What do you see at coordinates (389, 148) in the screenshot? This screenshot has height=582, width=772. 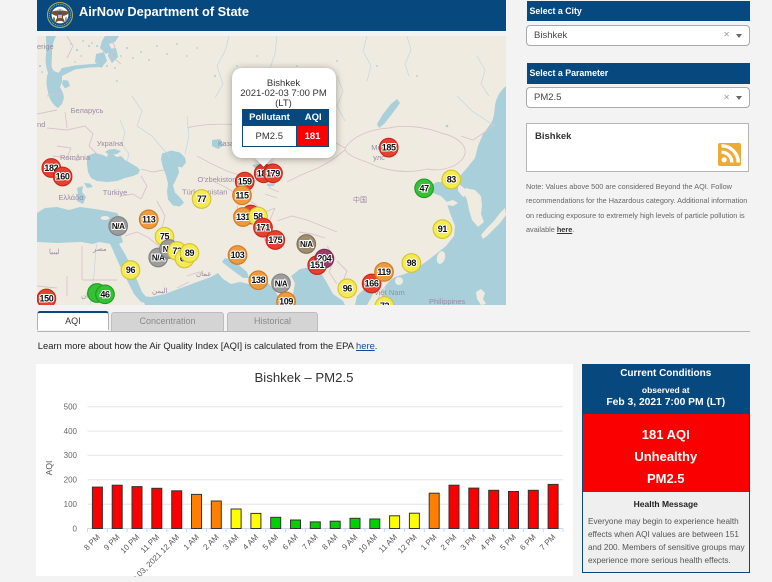 I see `svg-text: 185` at bounding box center [389, 148].